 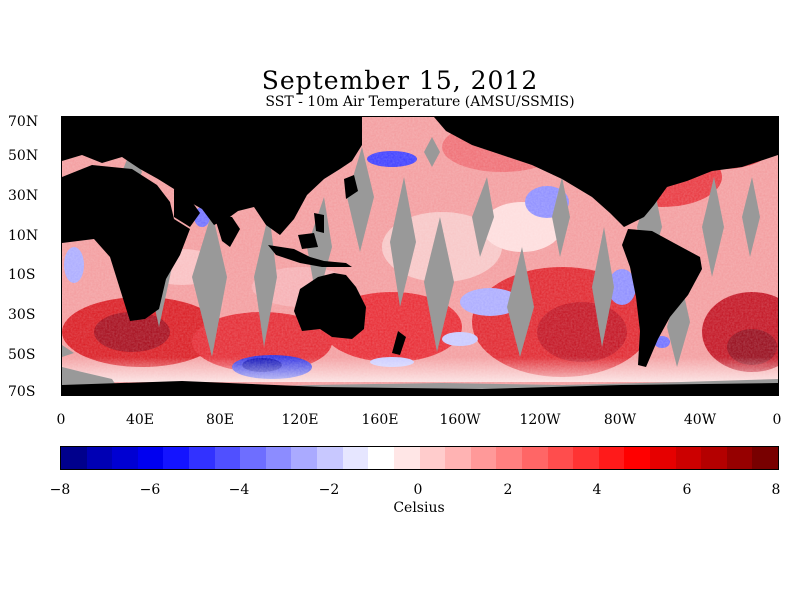 What do you see at coordinates (420, 369) in the screenshot?
I see `southern-fade` at bounding box center [420, 369].